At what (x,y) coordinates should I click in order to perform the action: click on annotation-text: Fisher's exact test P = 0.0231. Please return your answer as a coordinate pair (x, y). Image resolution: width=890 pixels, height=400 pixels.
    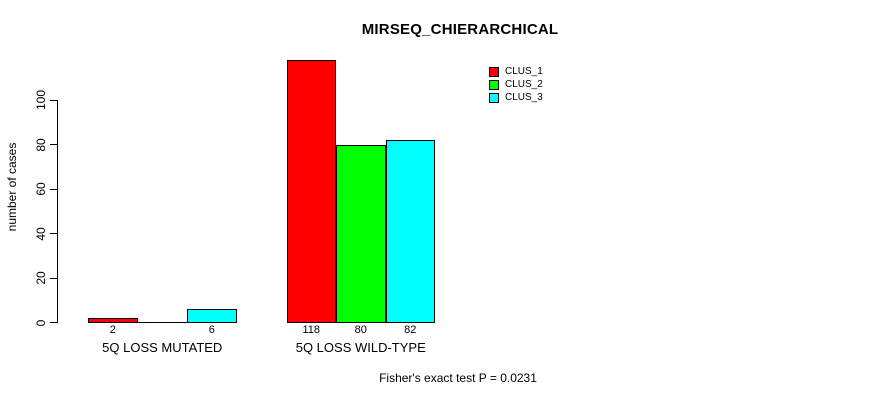
    Looking at the image, I should click on (458, 378).